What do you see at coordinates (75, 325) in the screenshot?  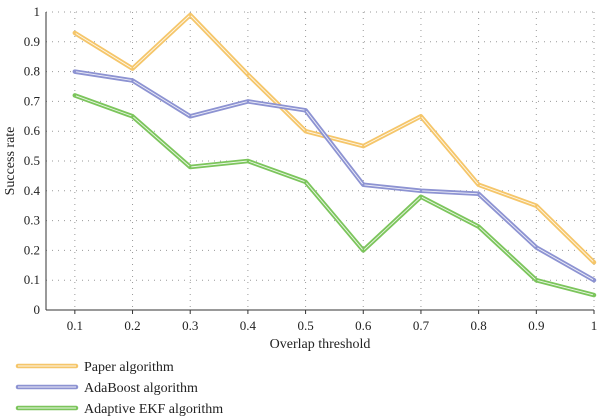 I see `x-tick-label: 0.1` at bounding box center [75, 325].